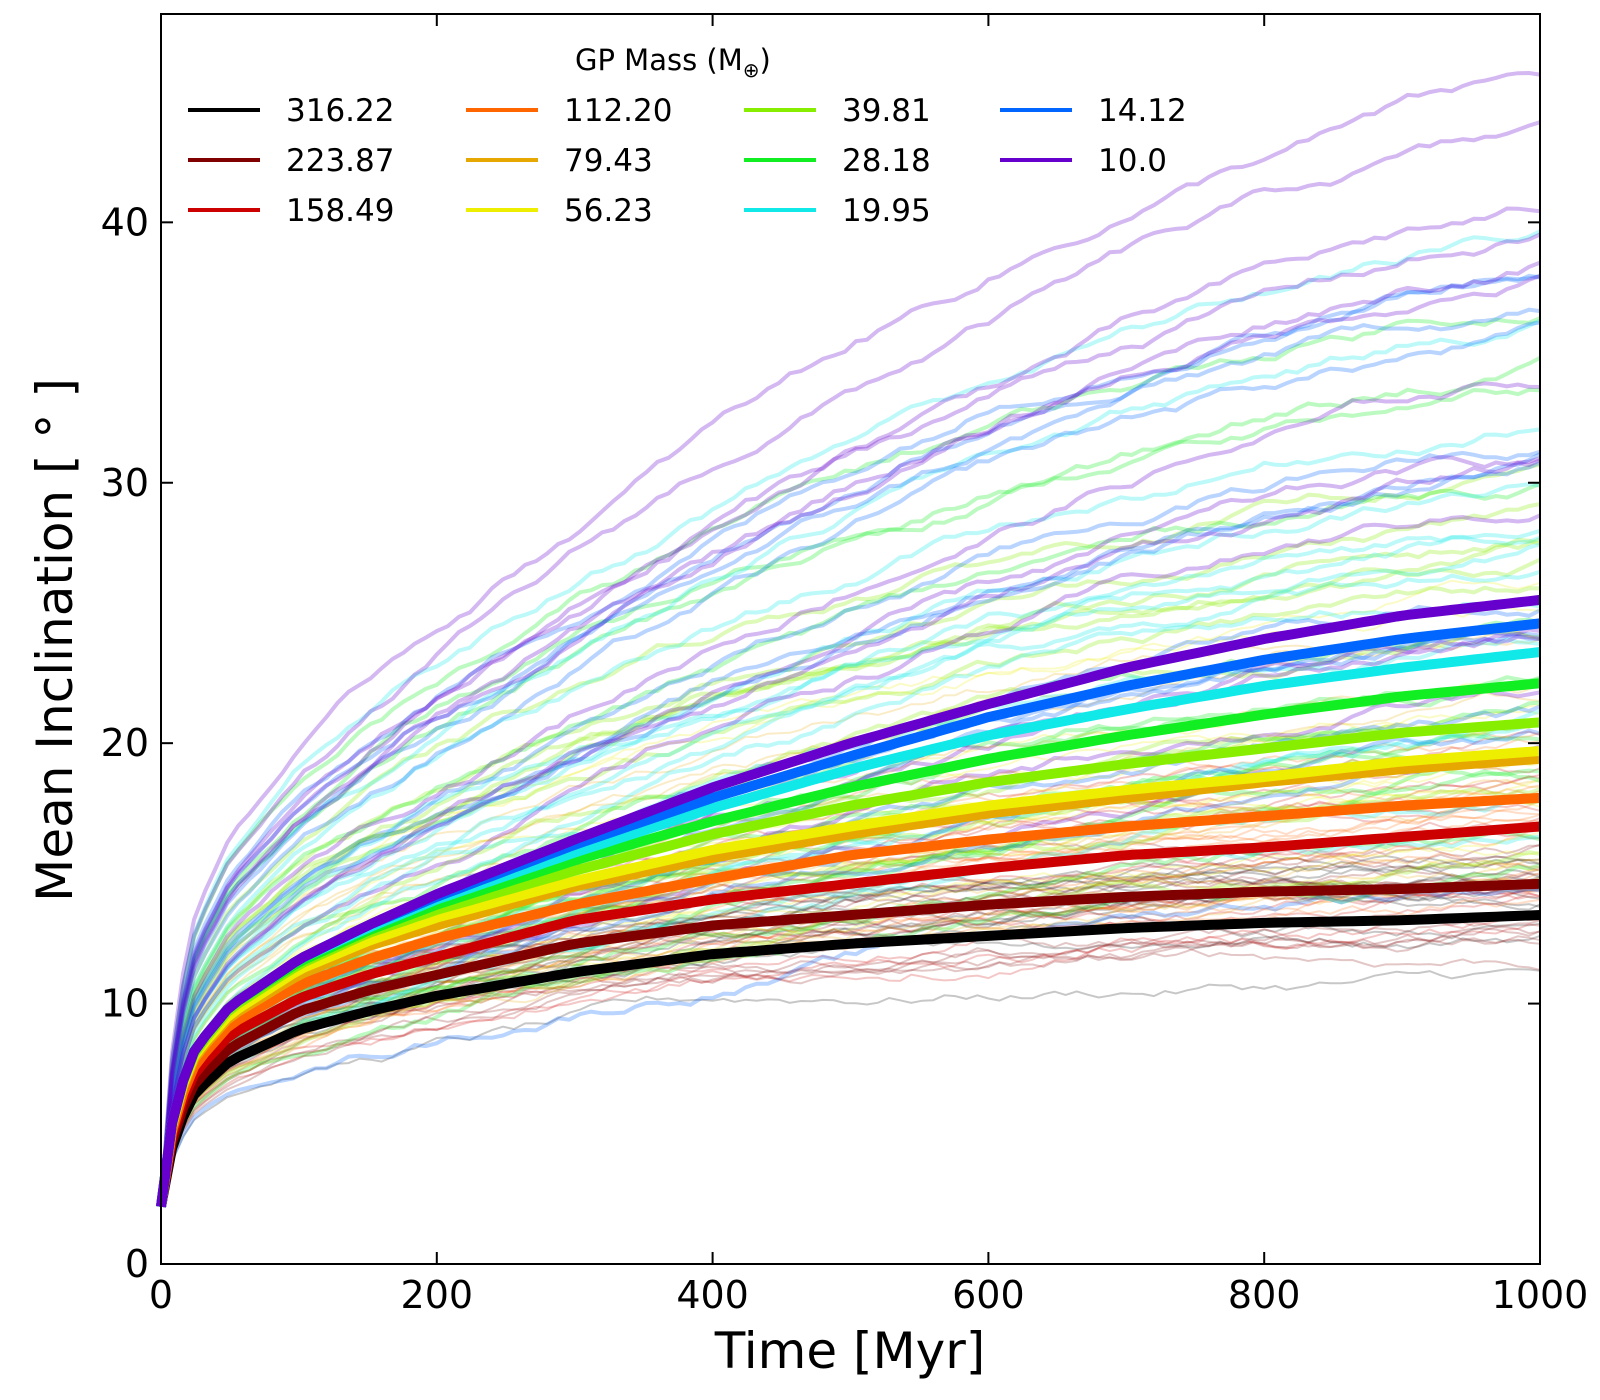 The height and width of the screenshot is (1400, 1600). Describe the element at coordinates (673, 62) in the screenshot. I see `legend-title: GP Mass (M⊕)` at that location.